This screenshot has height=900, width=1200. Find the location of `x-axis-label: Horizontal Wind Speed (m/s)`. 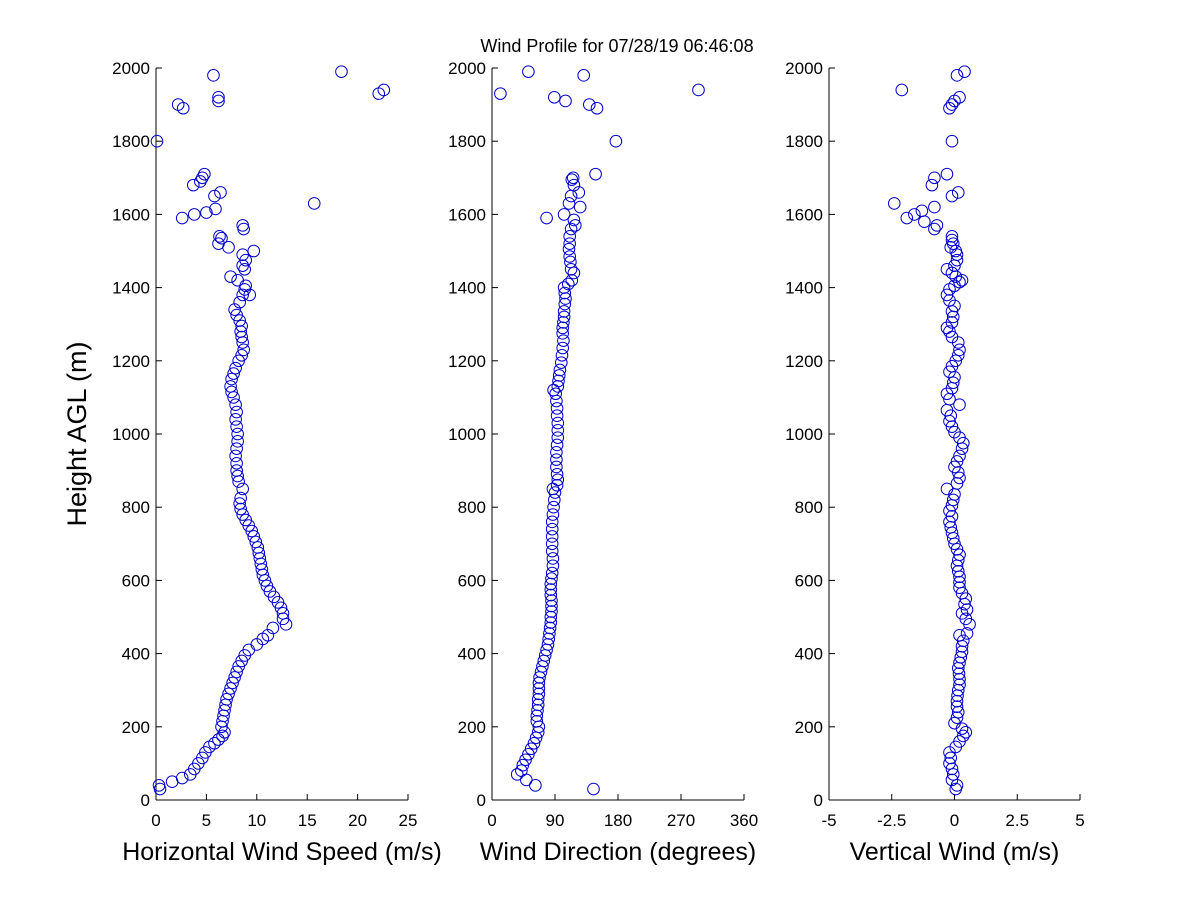

x-axis-label: Horizontal Wind Speed (m/s) is located at coordinates (282, 852).